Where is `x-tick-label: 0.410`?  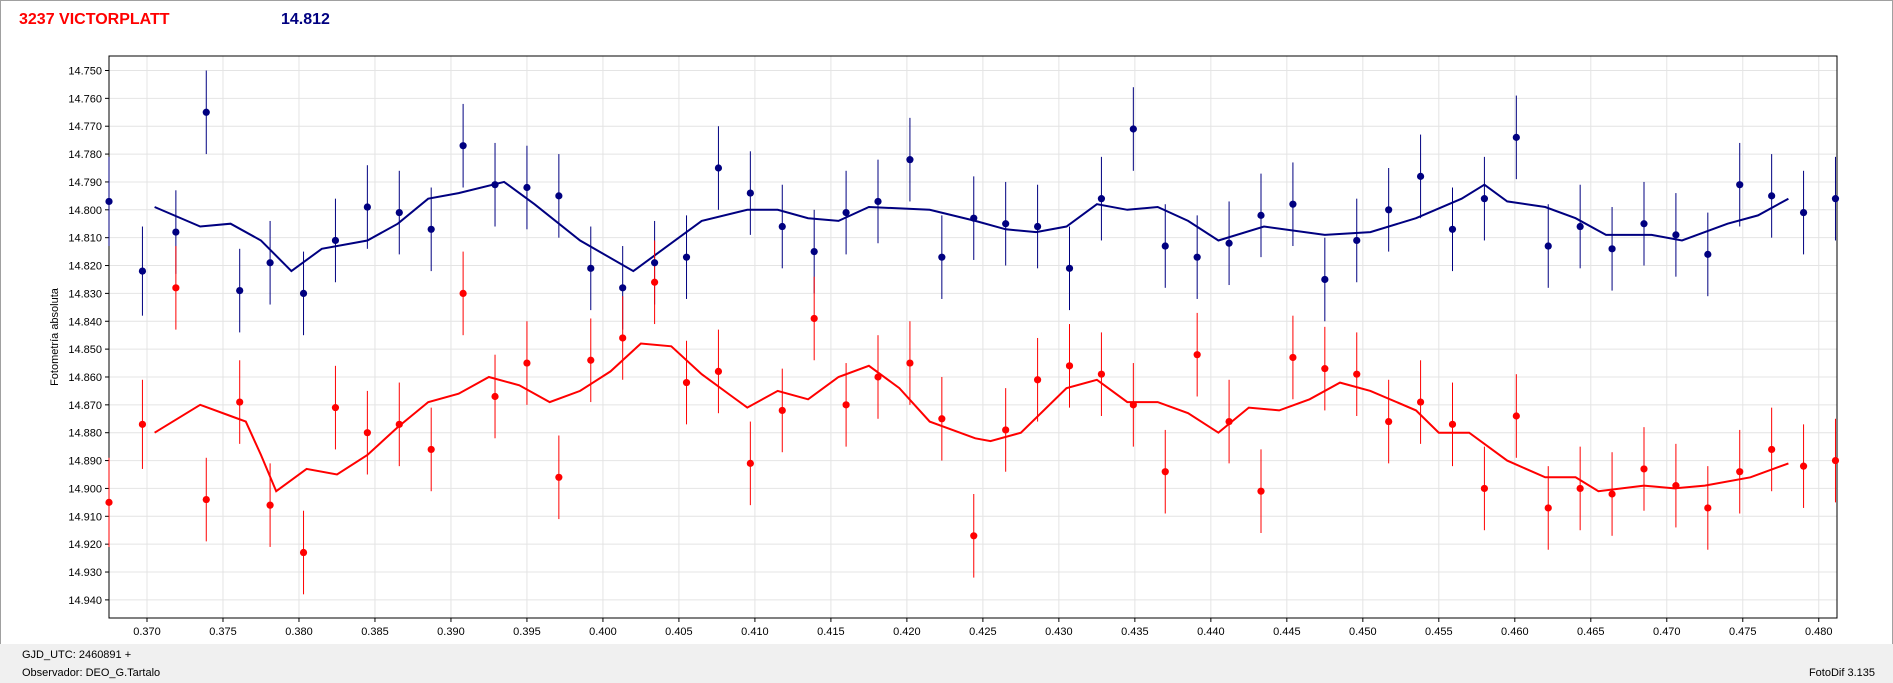 x-tick-label: 0.410 is located at coordinates (755, 632).